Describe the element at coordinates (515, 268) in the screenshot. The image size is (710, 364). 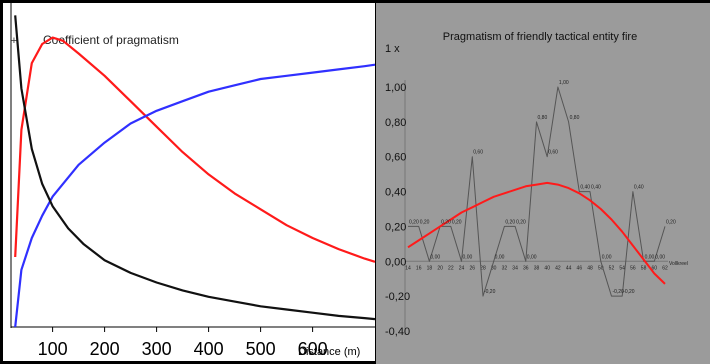
I see `right-x-tick-label: 34` at that location.